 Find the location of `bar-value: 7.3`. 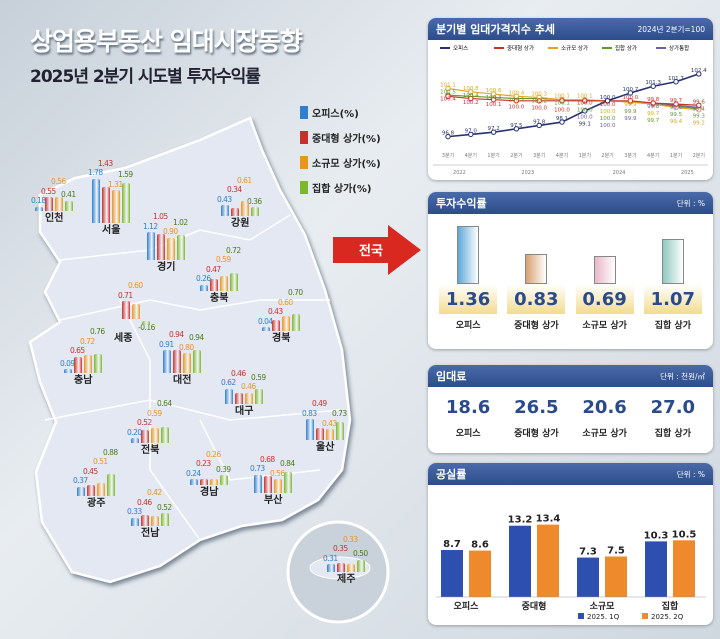

bar-value: 7.3 is located at coordinates (588, 552).